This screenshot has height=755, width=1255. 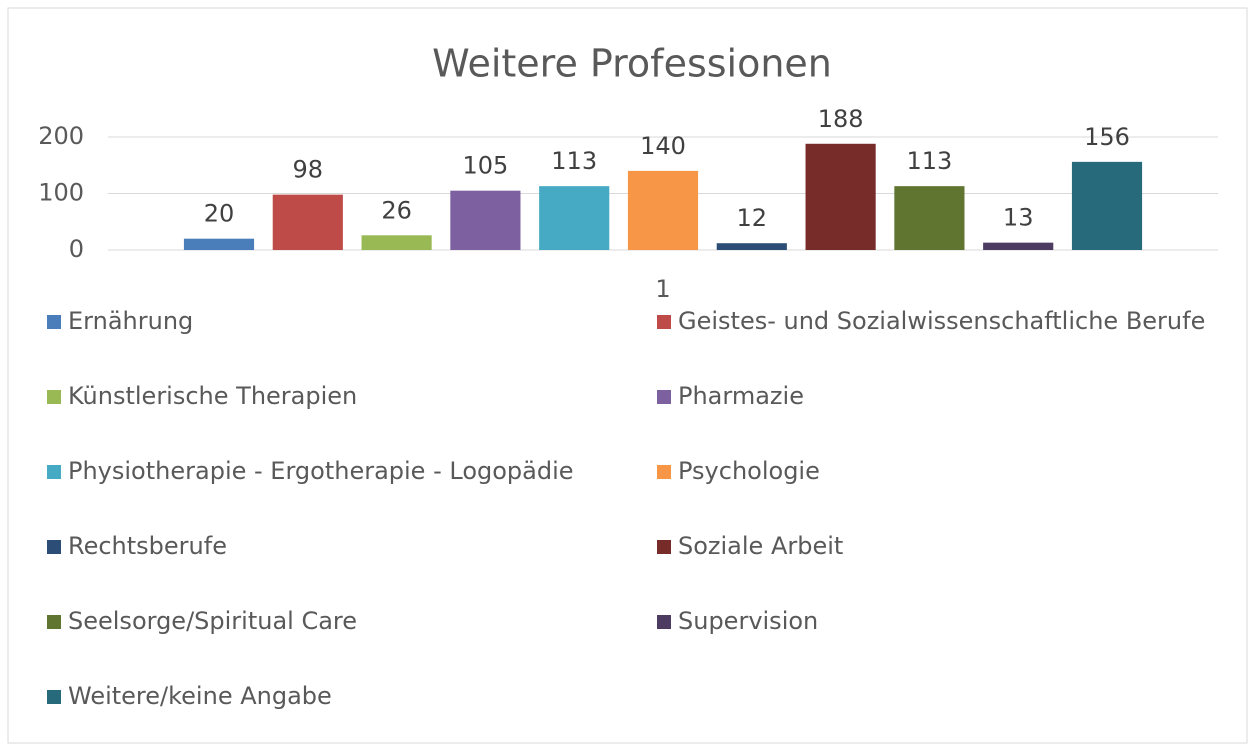 What do you see at coordinates (130, 321) in the screenshot?
I see `legend-label: Ernährung` at bounding box center [130, 321].